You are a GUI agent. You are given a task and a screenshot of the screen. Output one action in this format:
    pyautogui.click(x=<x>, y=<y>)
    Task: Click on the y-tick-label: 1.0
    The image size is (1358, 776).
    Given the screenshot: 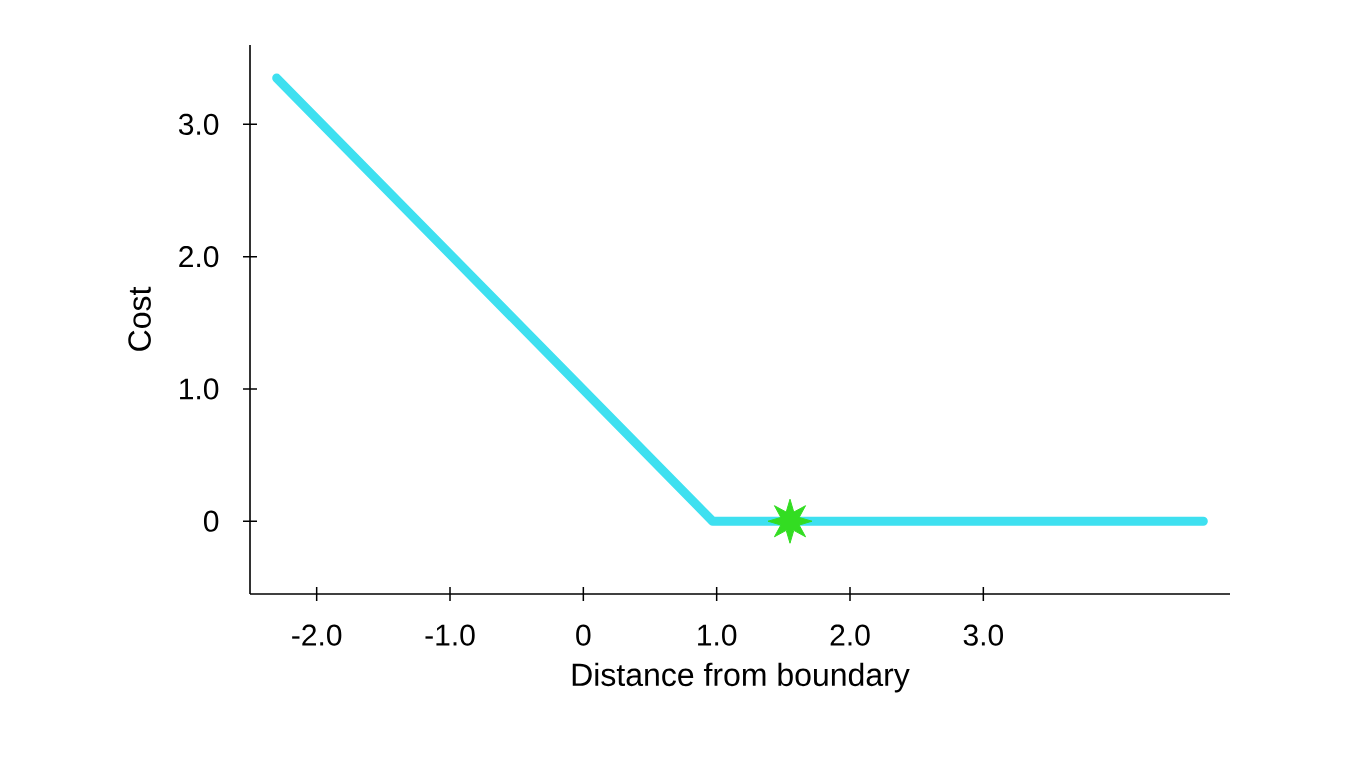 What is the action you would take?
    pyautogui.click(x=199, y=389)
    